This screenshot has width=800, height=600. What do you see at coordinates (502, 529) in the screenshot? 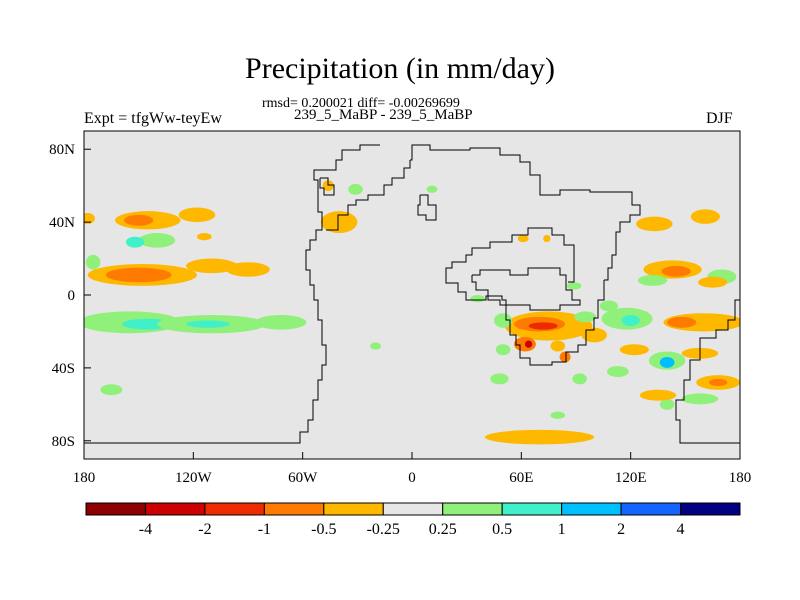
I see `colorbar-label: 0.5` at bounding box center [502, 529].